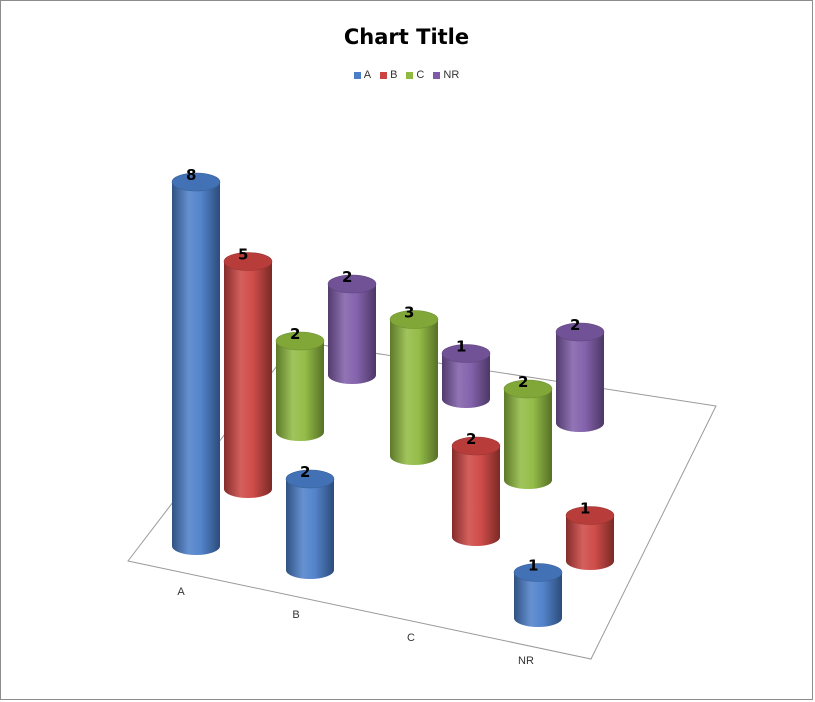 The width and height of the screenshot is (815, 702). I want to click on bar-nr-c: 2, so click(580, 374).